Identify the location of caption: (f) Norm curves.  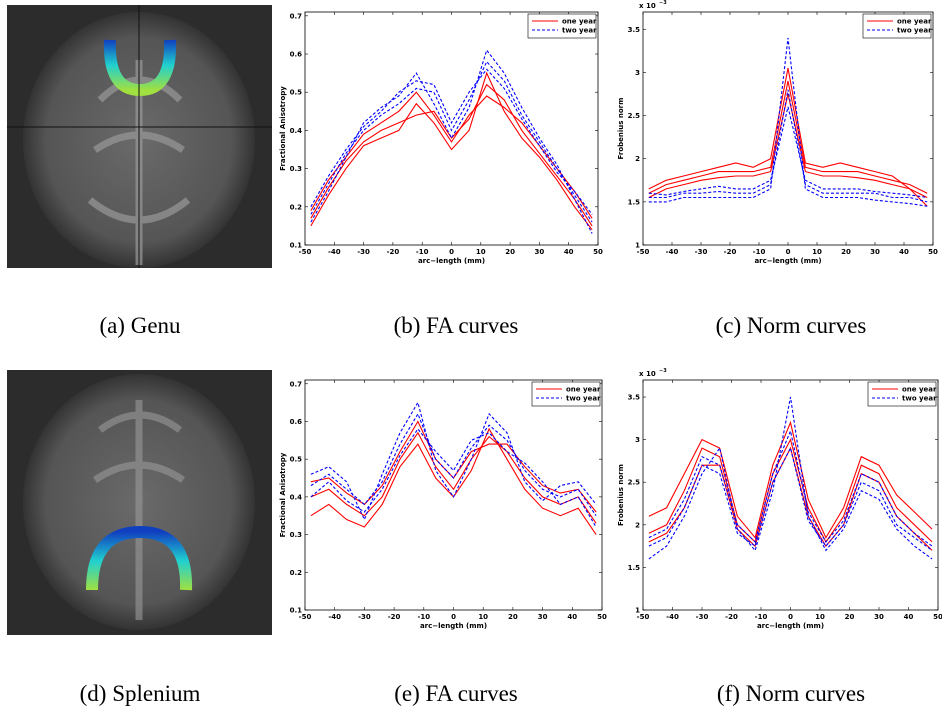
(791, 693).